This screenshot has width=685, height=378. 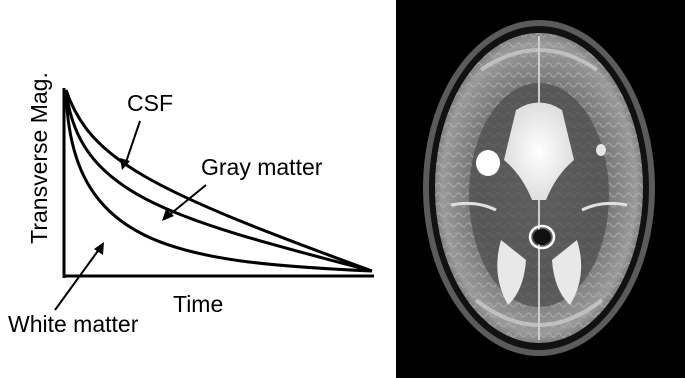 I want to click on occipital-horn-left, so click(x=511, y=272).